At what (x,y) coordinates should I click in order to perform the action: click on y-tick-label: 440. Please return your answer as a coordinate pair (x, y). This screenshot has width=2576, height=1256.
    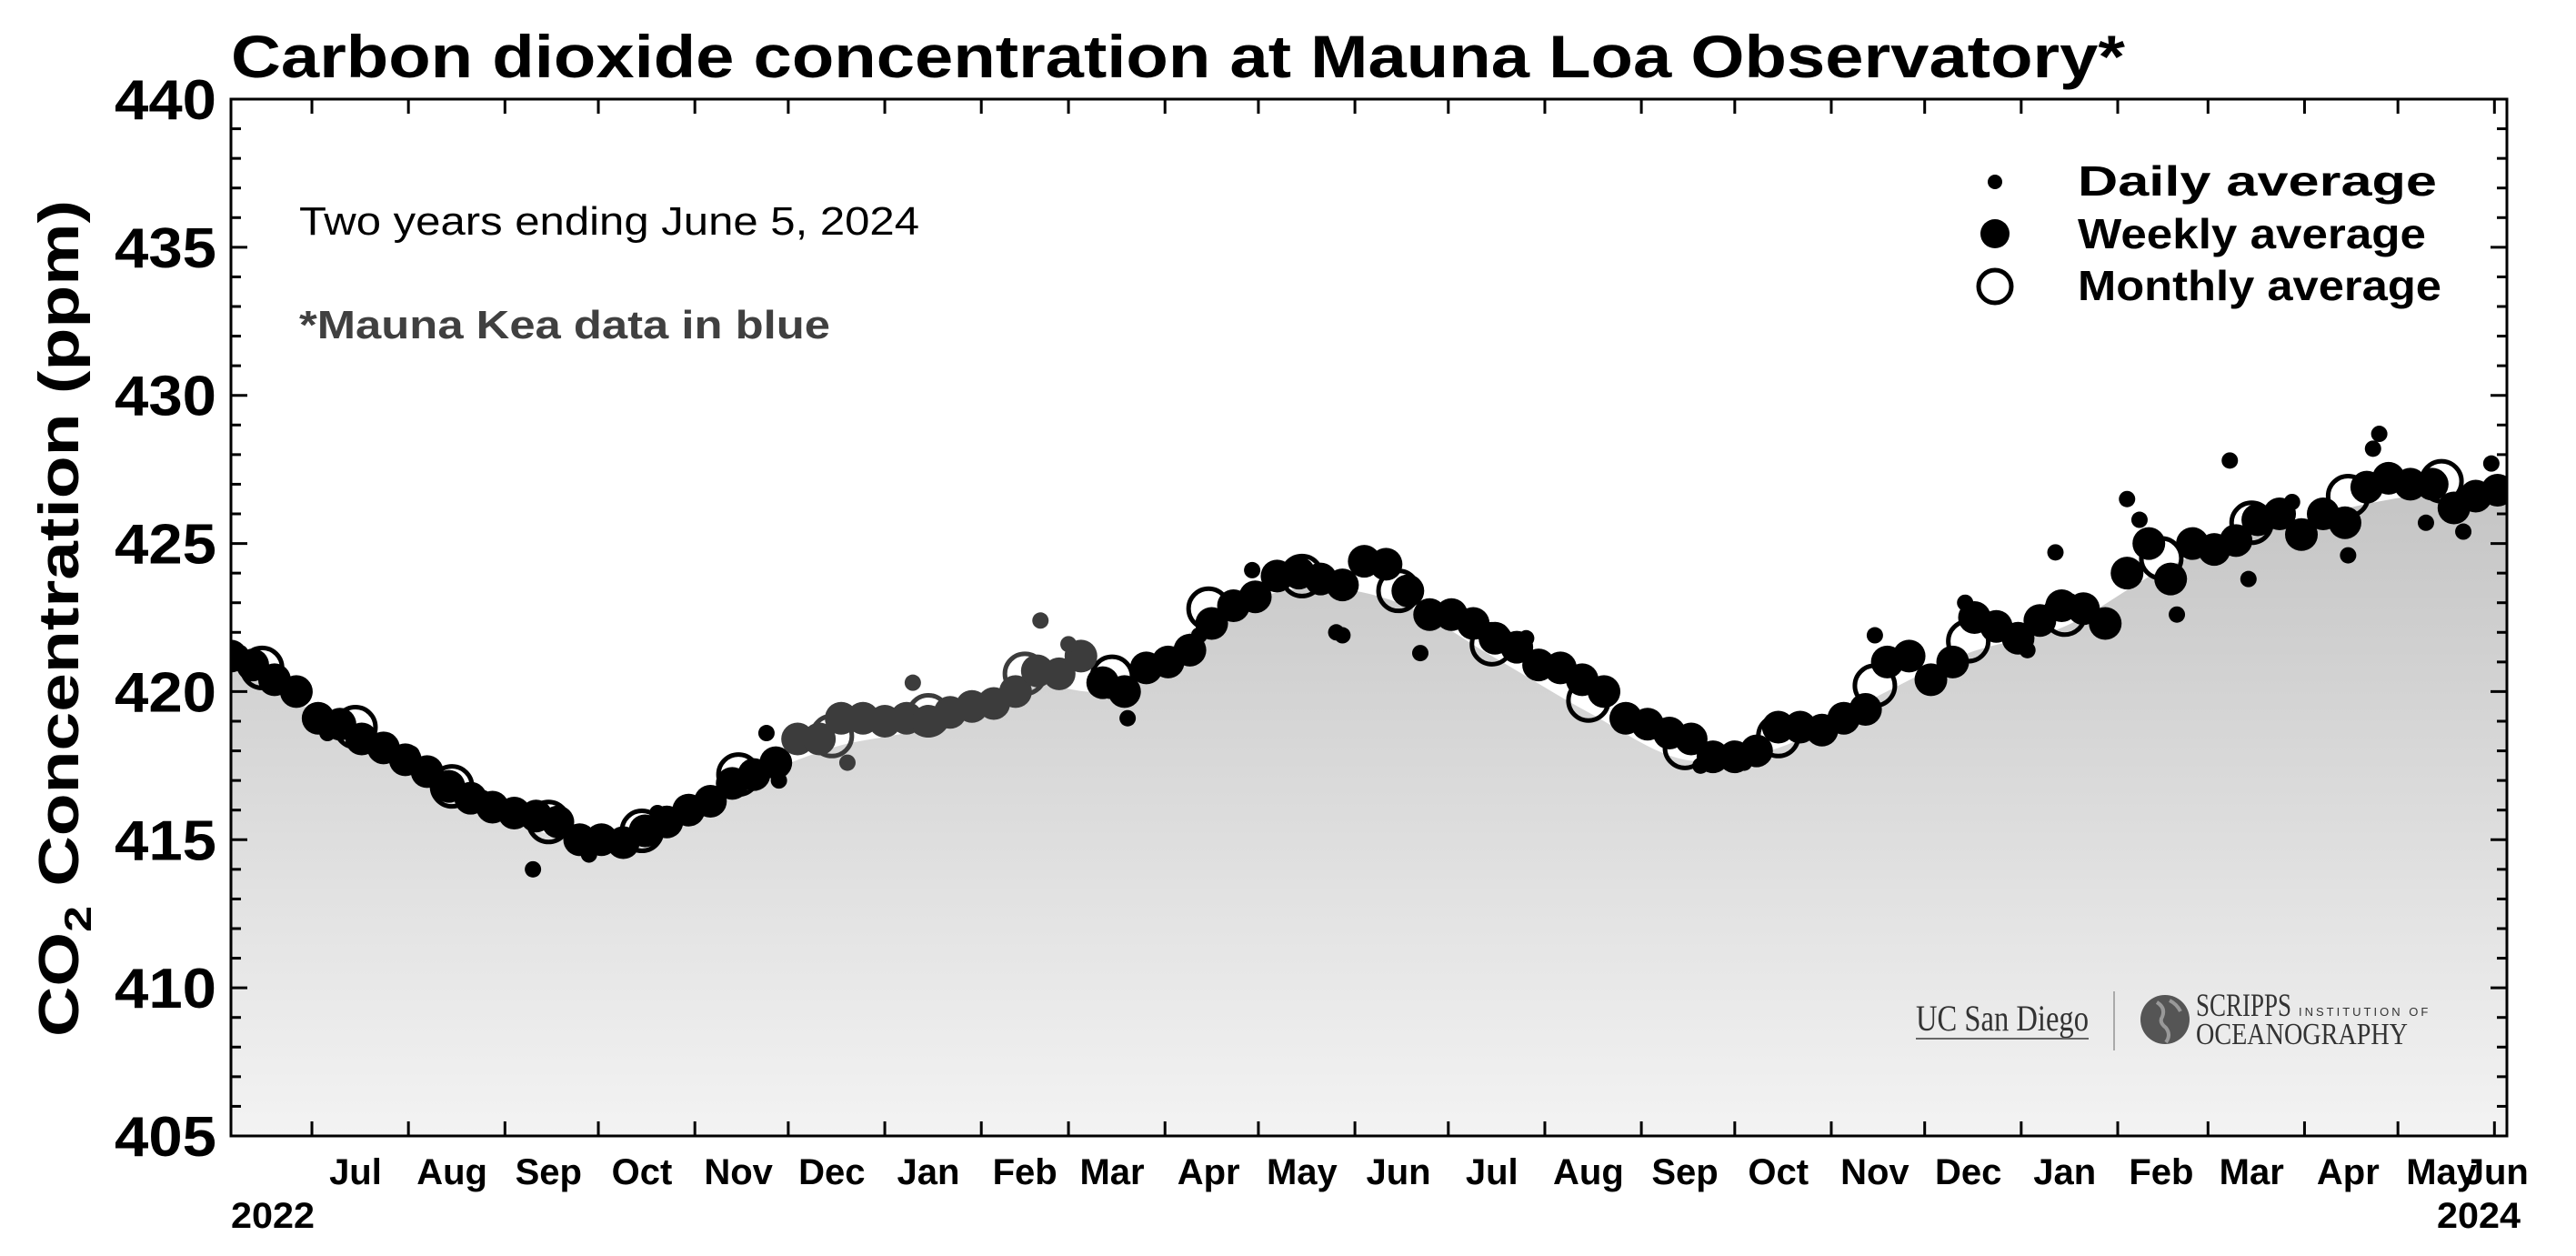
    Looking at the image, I should click on (165, 100).